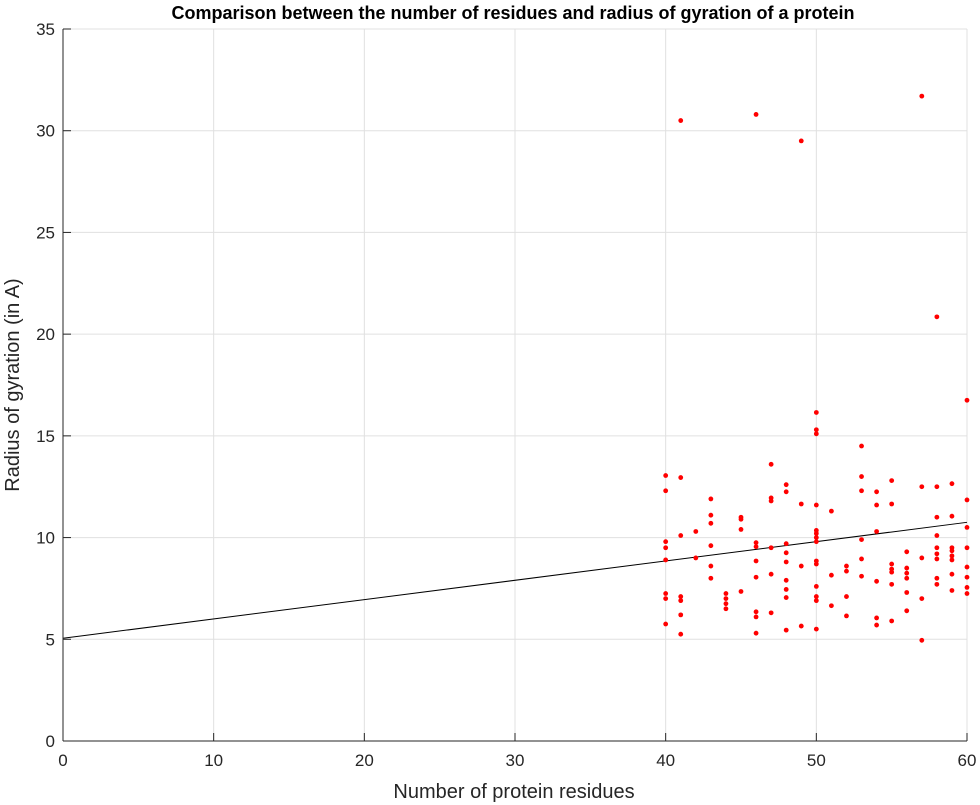 The image size is (980, 805). What do you see at coordinates (515, 760) in the screenshot?
I see `x-tick-label: 30` at bounding box center [515, 760].